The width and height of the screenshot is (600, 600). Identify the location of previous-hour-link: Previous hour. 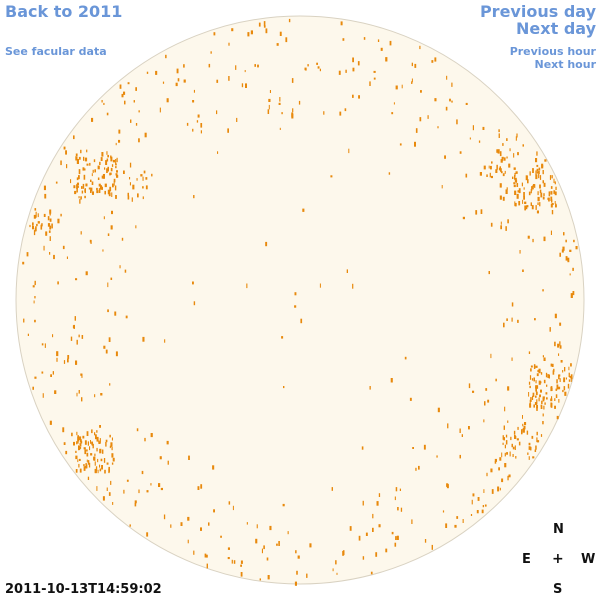
(552, 51).